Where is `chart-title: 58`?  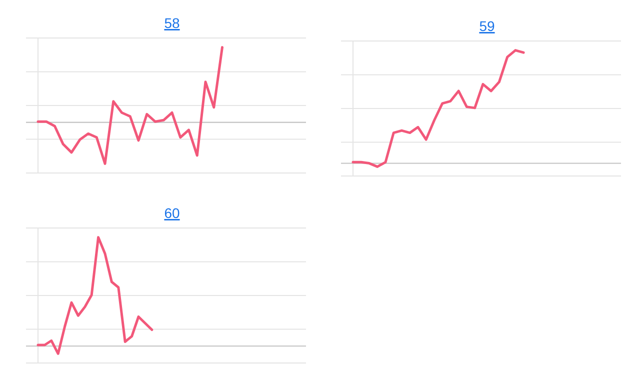
chart-title: 58 is located at coordinates (172, 23).